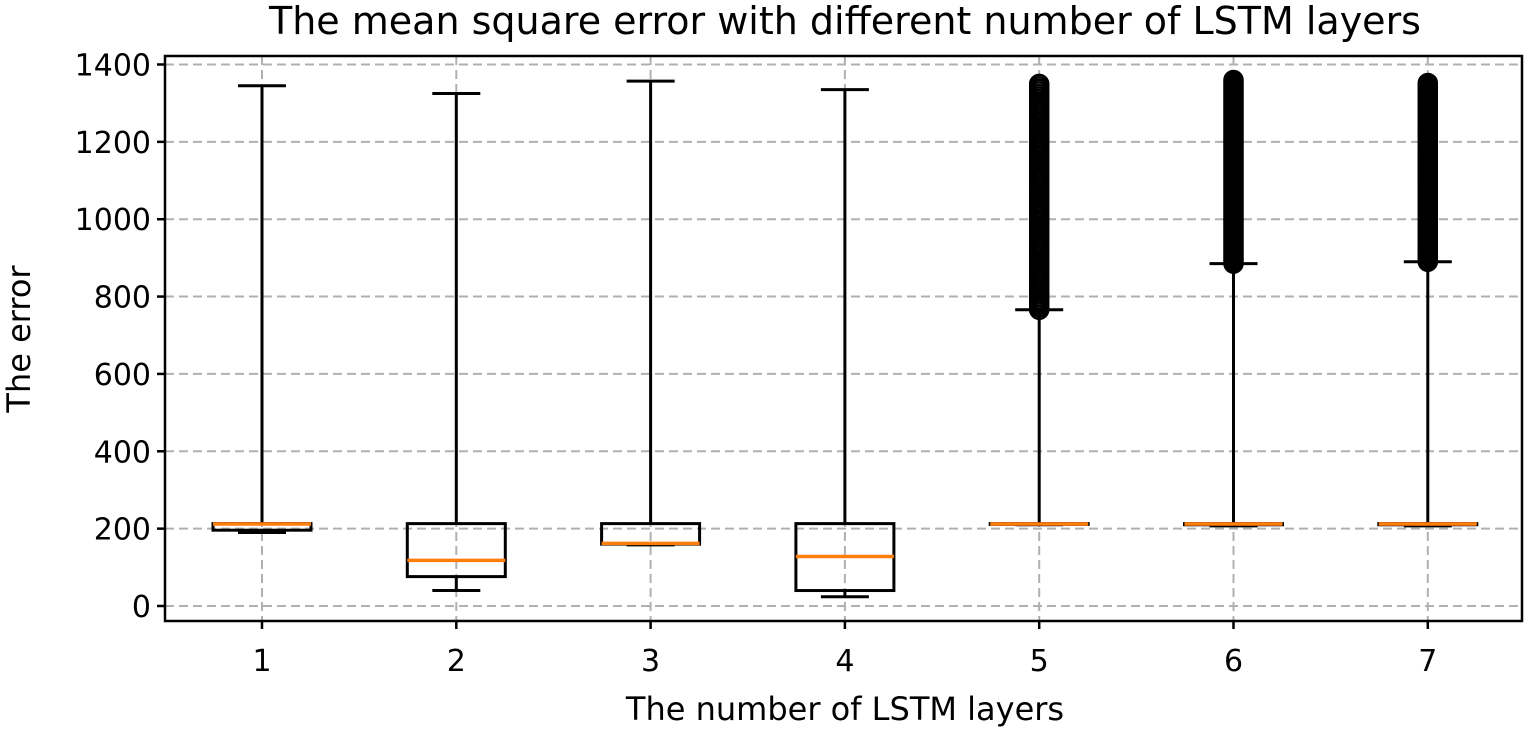  I want to click on x-tick-label: 6, so click(1233, 661).